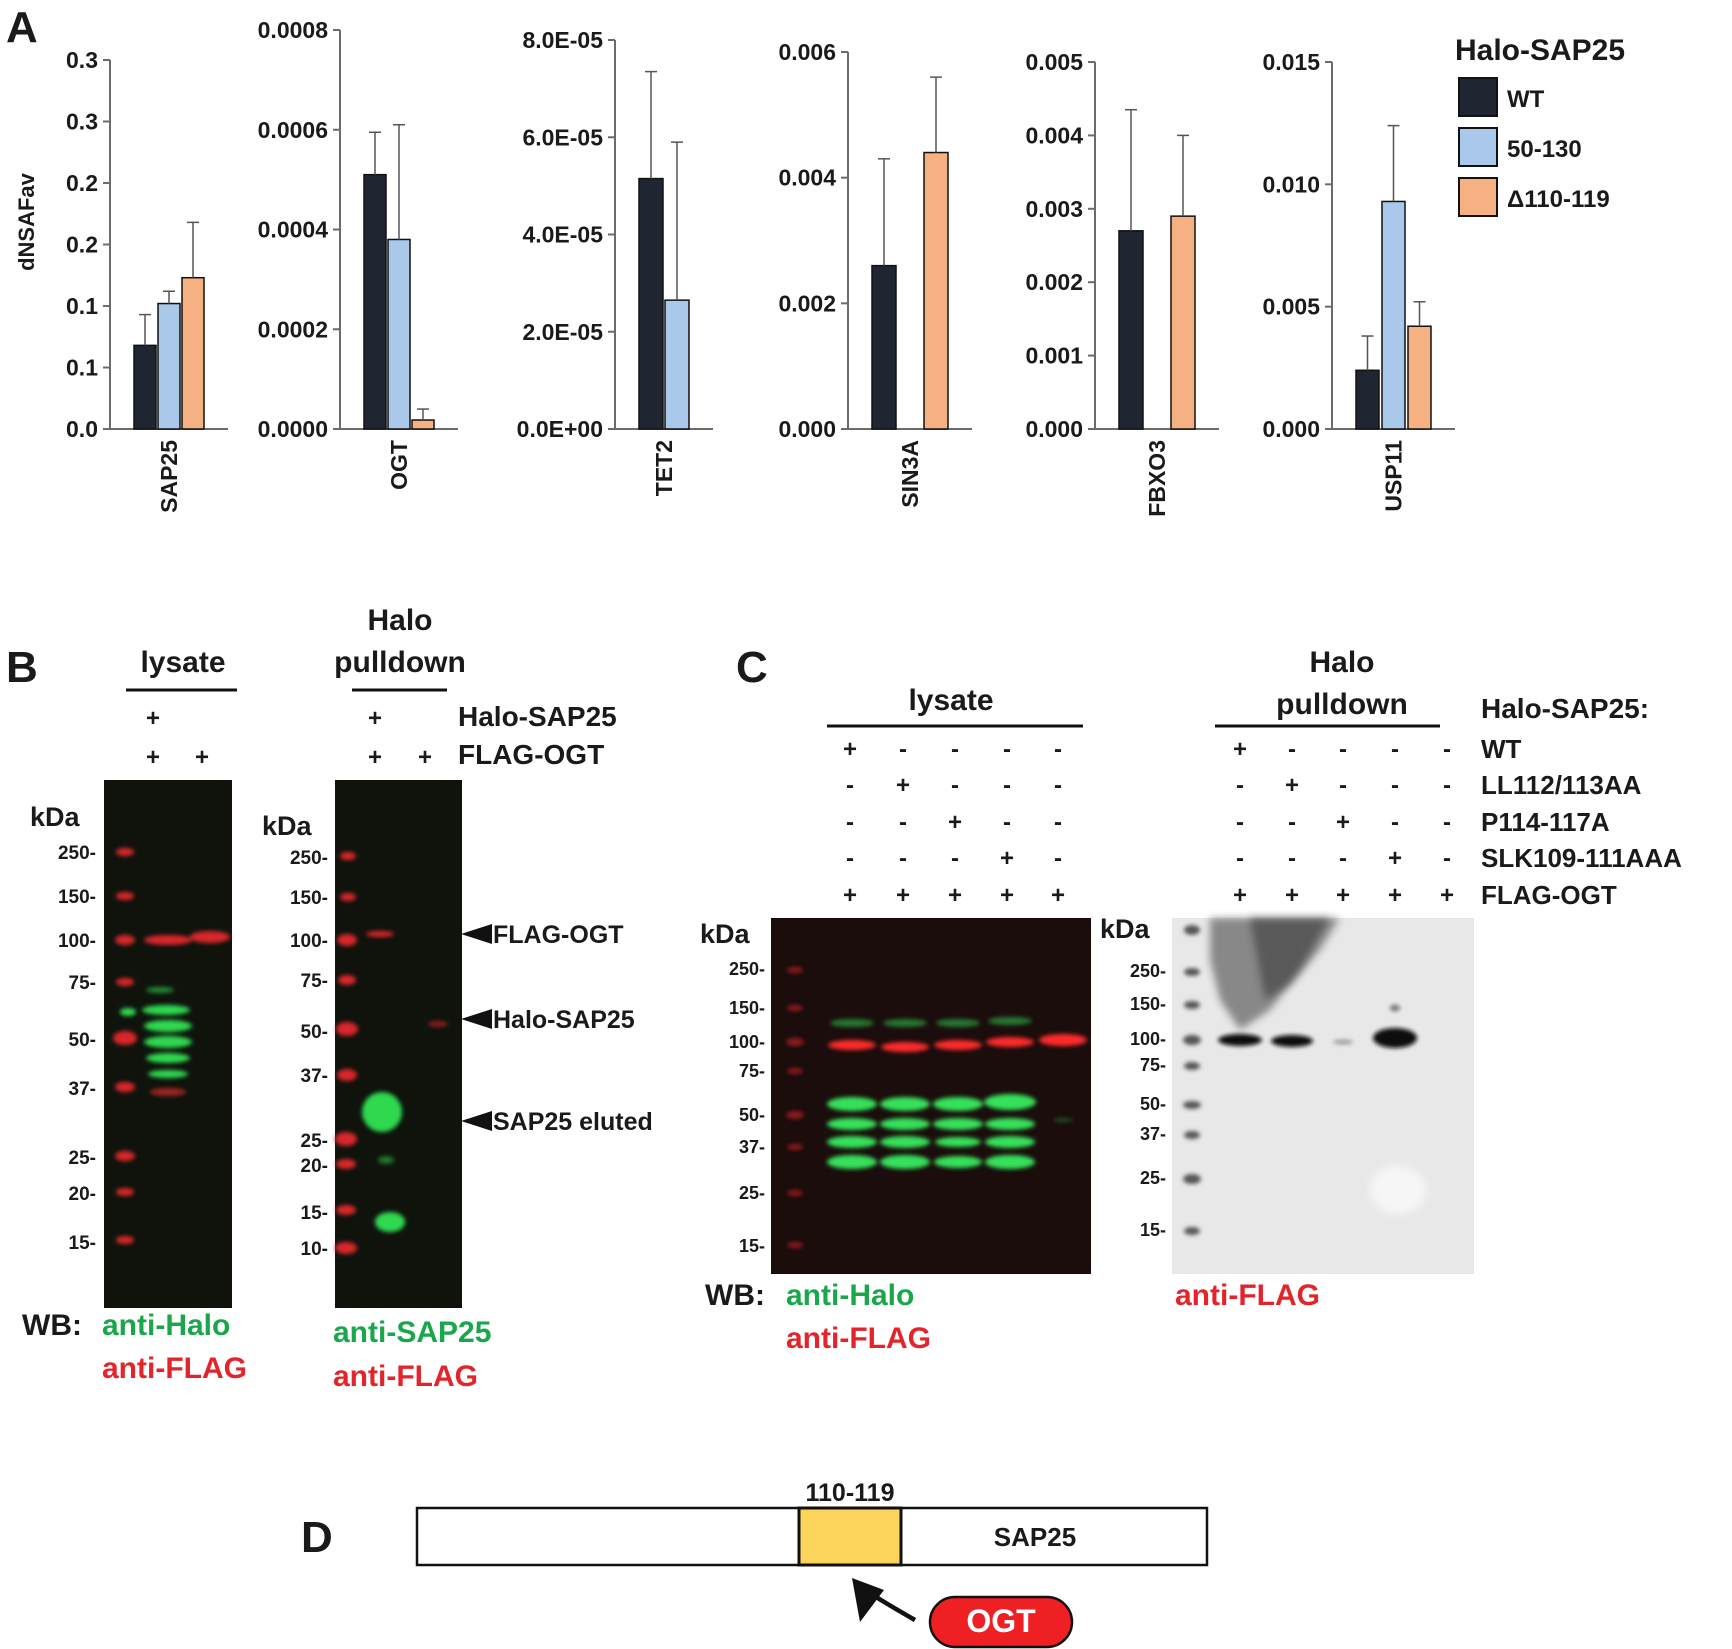 Image resolution: width=1732 pixels, height=1649 pixels. What do you see at coordinates (755, 1564) in the screenshot?
I see `panel-d: D 110-119 SAP25 OGT` at bounding box center [755, 1564].